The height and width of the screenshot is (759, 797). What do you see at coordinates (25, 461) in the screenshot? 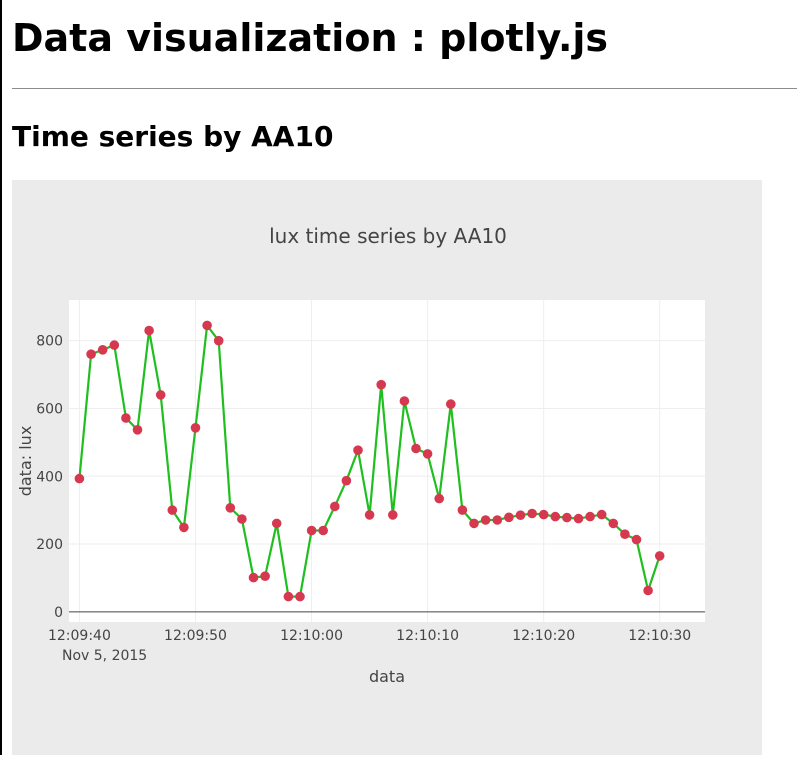
I see `y-axis-title: data: lux` at bounding box center [25, 461].